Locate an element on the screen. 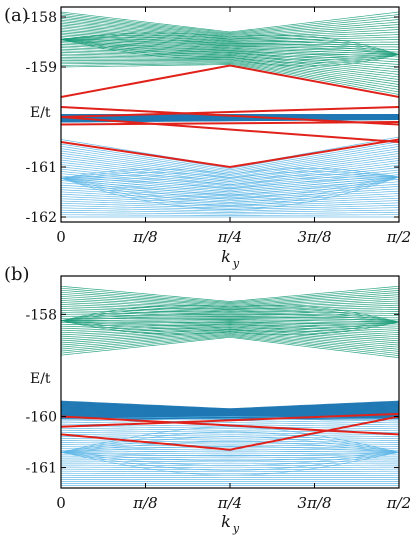 The image size is (415, 543). x-tick-label: π/2 is located at coordinates (398, 237).